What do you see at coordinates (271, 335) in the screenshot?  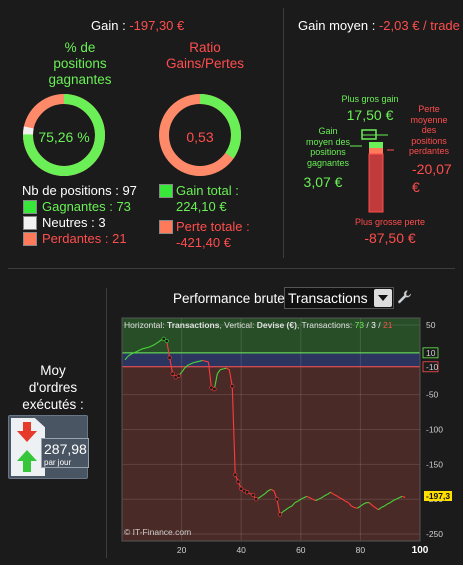 I see `profit-band` at bounding box center [271, 335].